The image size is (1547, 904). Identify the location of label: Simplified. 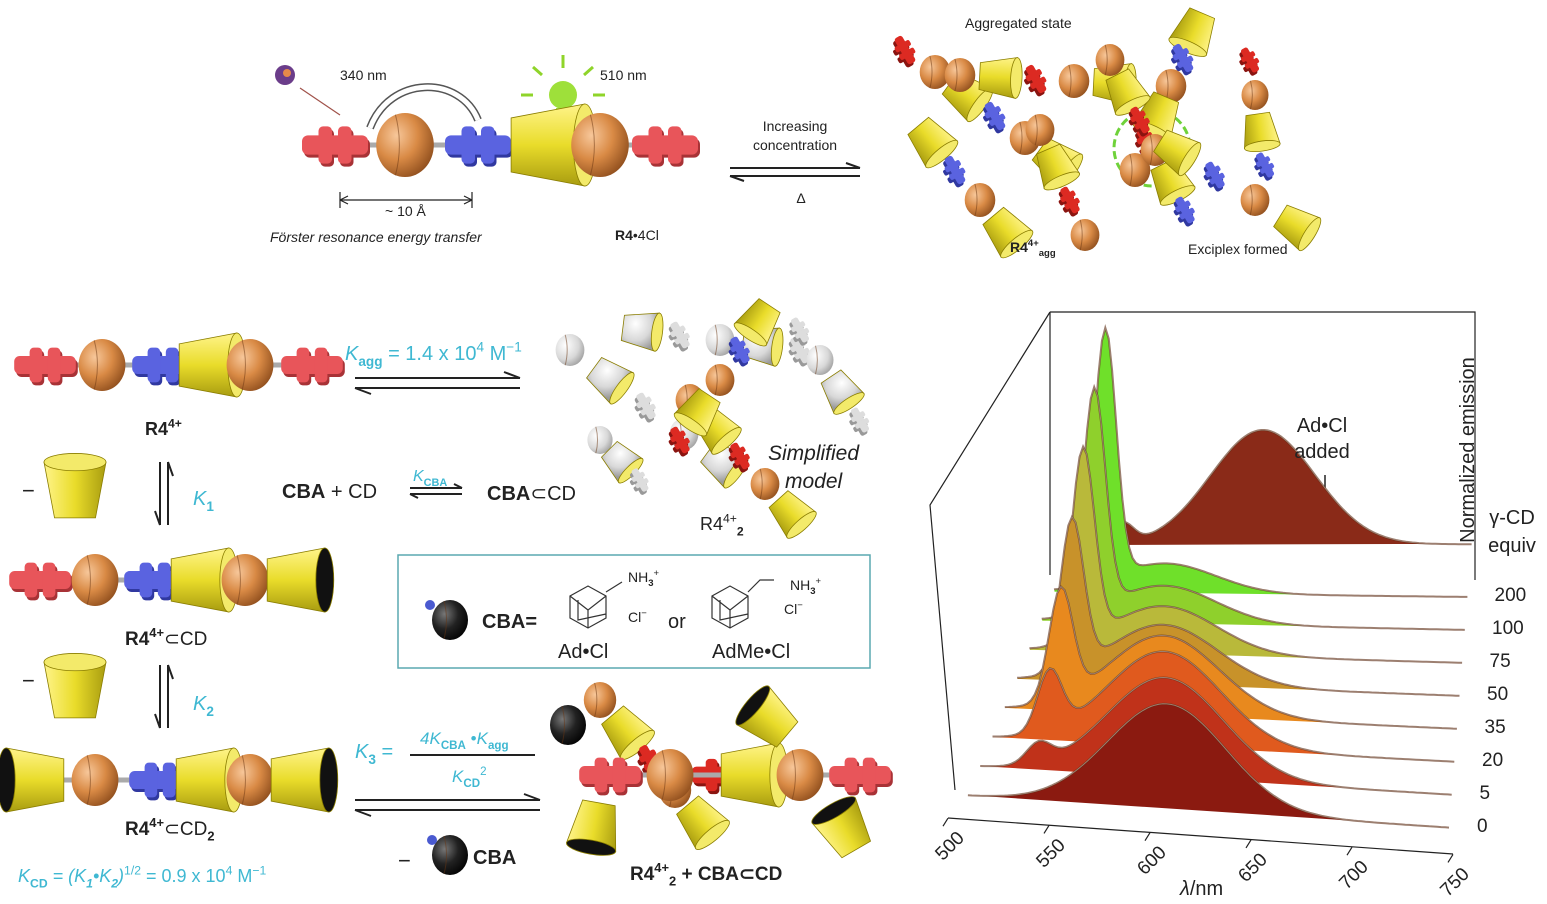
(814, 453).